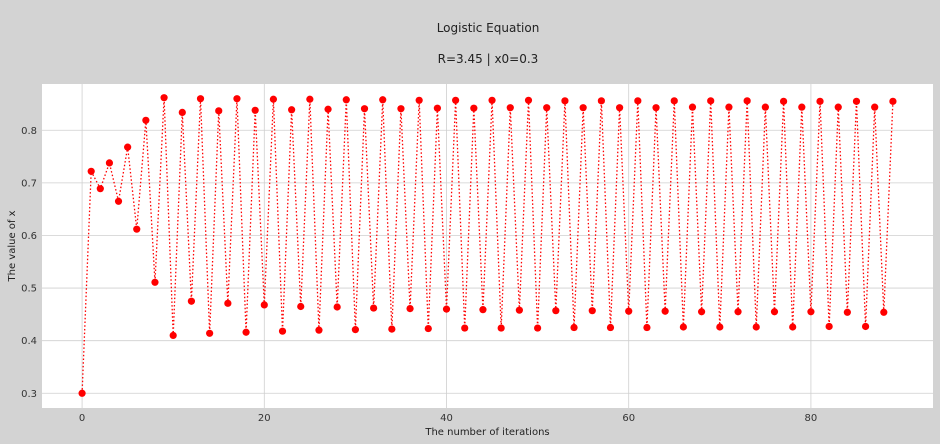 Image resolution: width=940 pixels, height=444 pixels. What do you see at coordinates (29, 131) in the screenshot?
I see `y-tick-label: 0.8` at bounding box center [29, 131].